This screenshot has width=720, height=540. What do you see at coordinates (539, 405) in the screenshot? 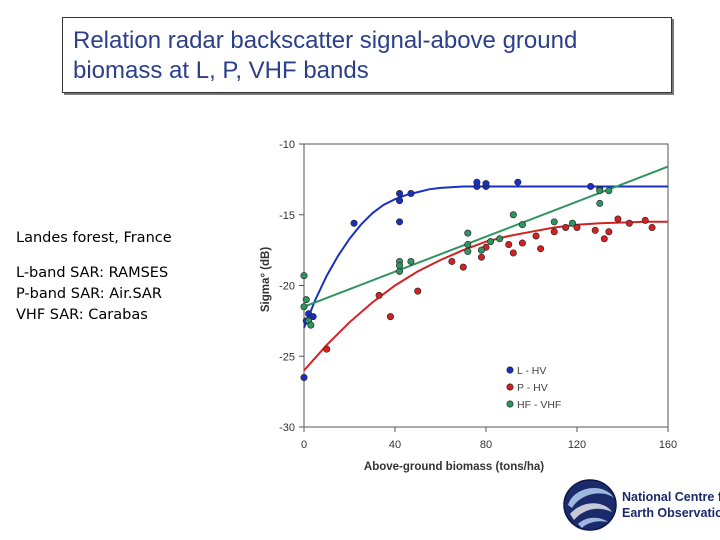
I see `legend-label: HF - VHF` at bounding box center [539, 405].